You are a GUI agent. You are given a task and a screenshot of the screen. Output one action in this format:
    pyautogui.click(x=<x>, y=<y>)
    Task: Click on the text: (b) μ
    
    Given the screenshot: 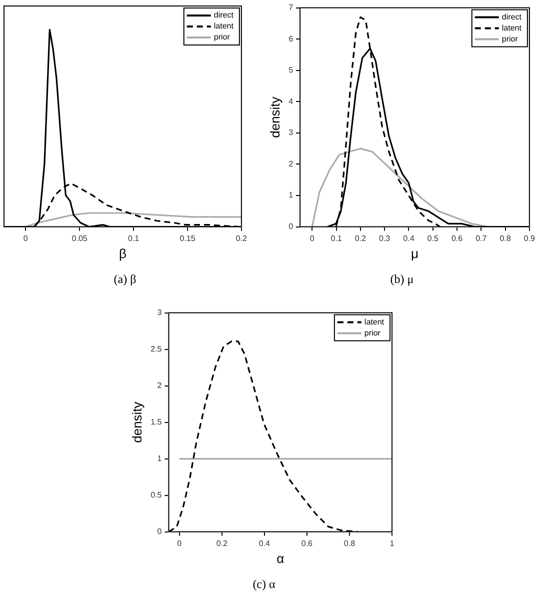 What is the action you would take?
    pyautogui.click(x=402, y=279)
    